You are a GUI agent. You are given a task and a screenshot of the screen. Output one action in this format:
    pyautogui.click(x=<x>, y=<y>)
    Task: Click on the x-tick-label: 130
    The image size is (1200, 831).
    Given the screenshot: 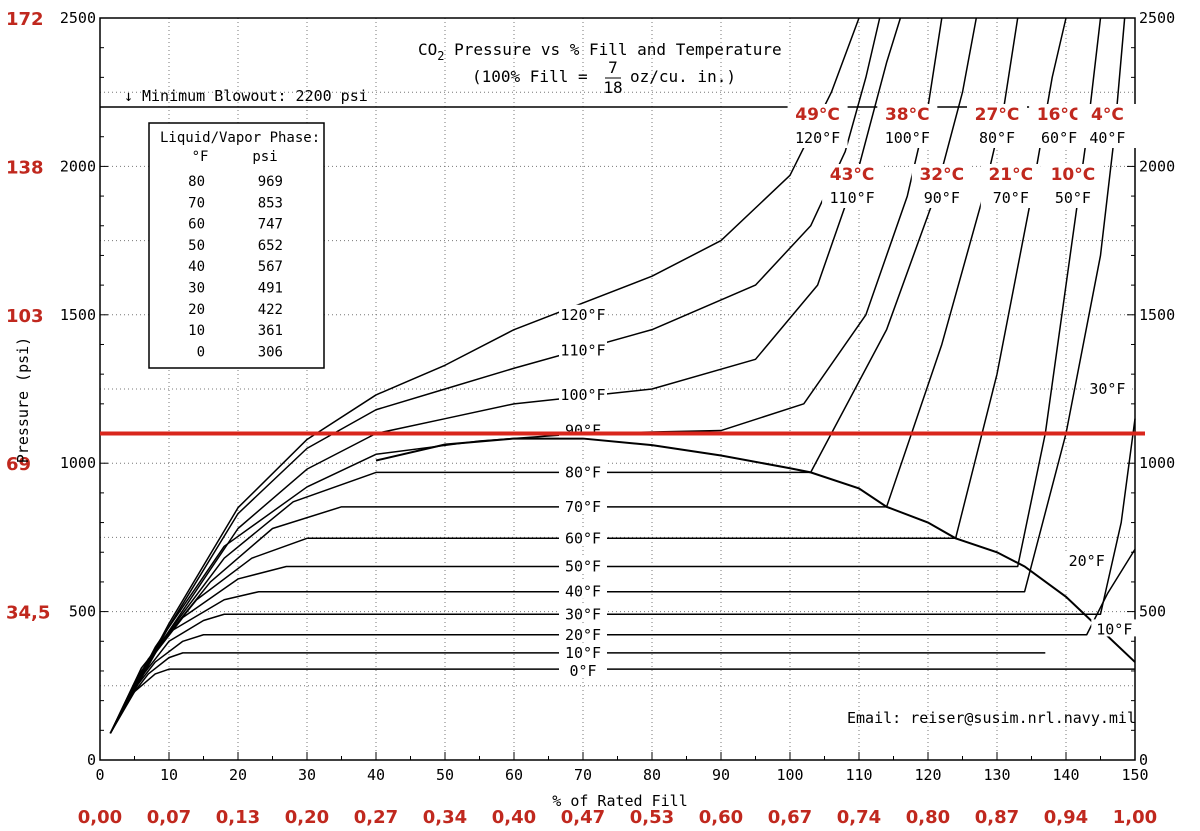 What is the action you would take?
    pyautogui.click(x=996, y=775)
    